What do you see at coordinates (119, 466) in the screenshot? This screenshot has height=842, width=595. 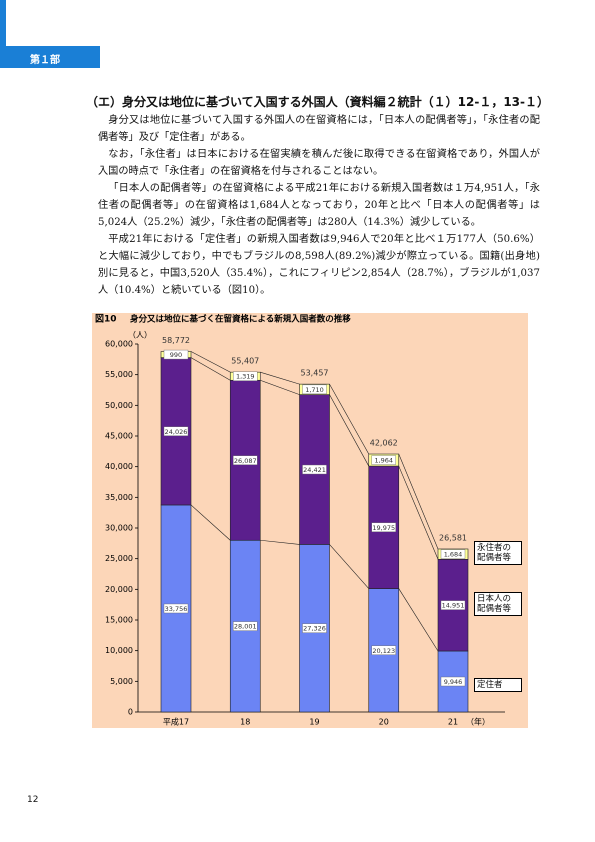 I see `y-tick-label: 40,000` at bounding box center [119, 466].